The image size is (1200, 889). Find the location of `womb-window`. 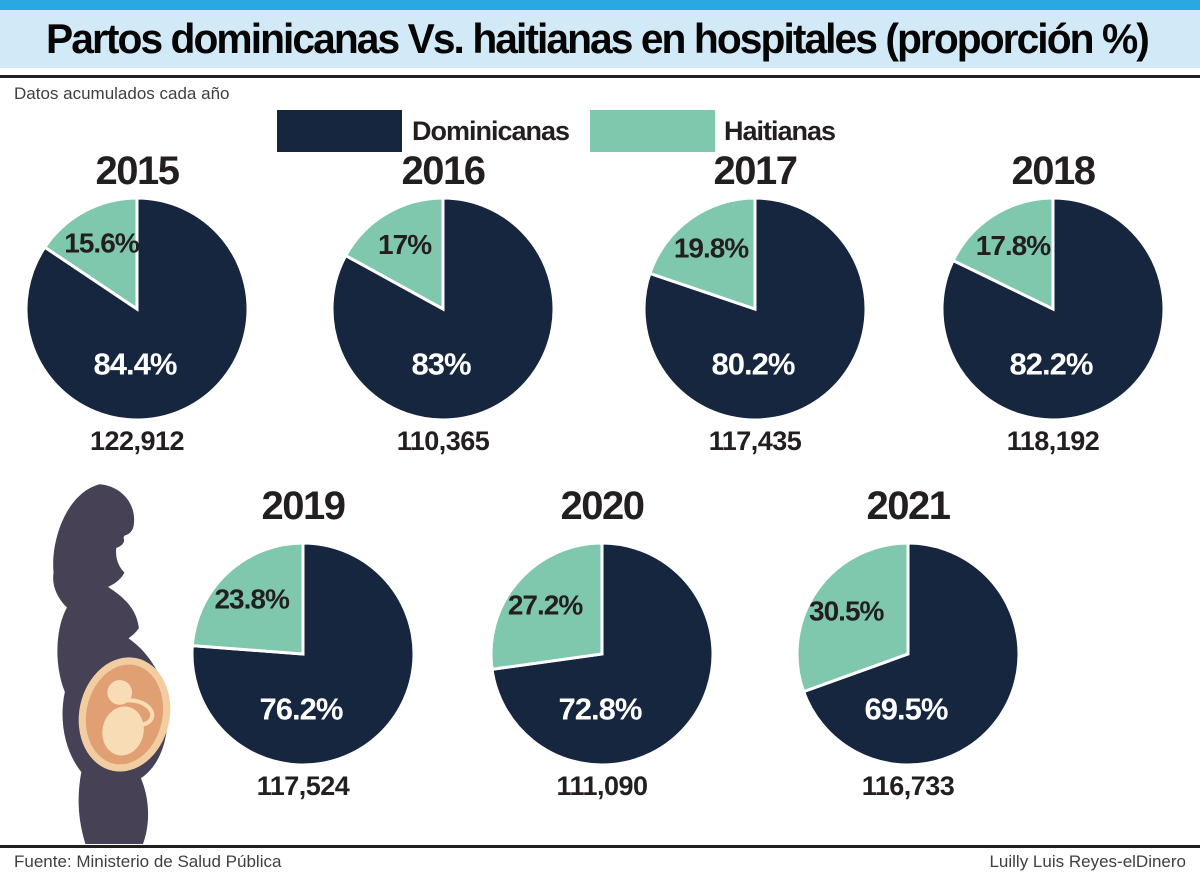

womb-window is located at coordinates (124, 714).